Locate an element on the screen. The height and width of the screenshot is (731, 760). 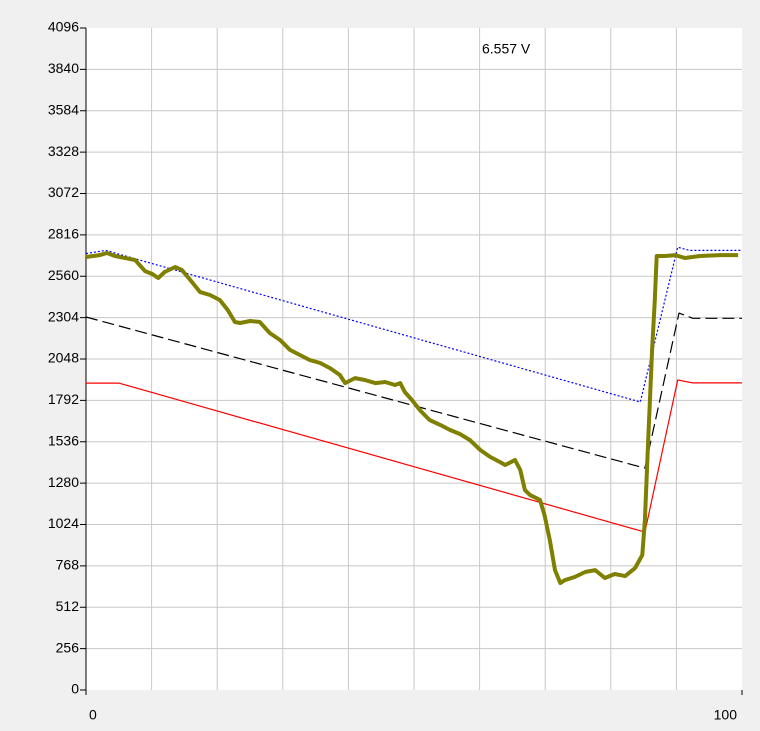
y-tick-label: 3328 is located at coordinates (63, 151).